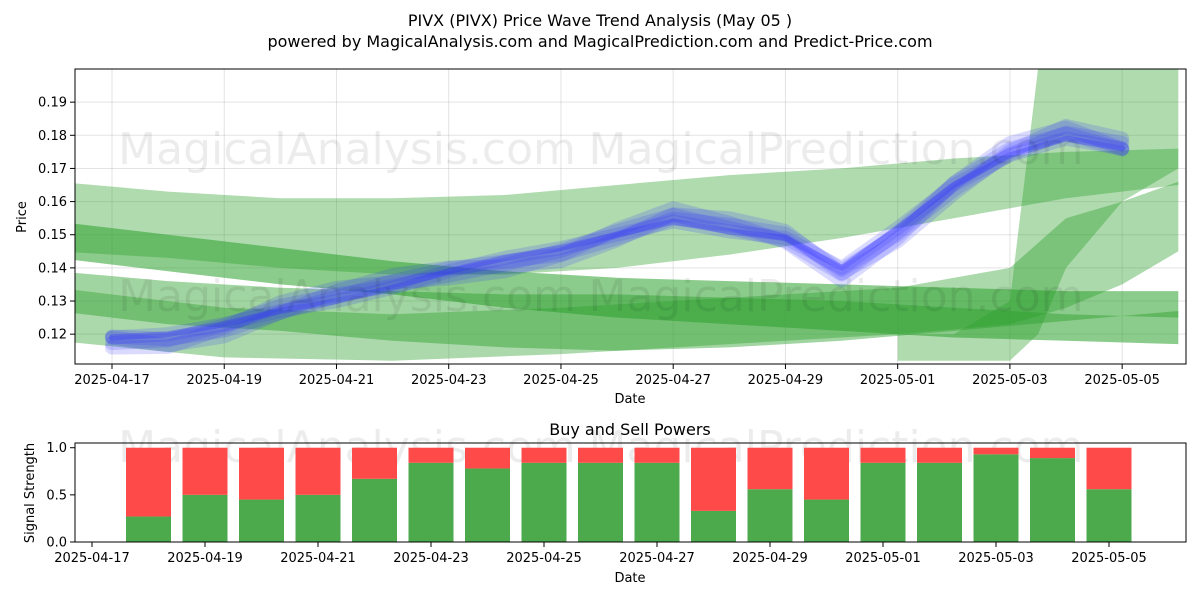  Describe the element at coordinates (56, 543) in the screenshot. I see `signal-y-tick-label: 0.0` at that location.